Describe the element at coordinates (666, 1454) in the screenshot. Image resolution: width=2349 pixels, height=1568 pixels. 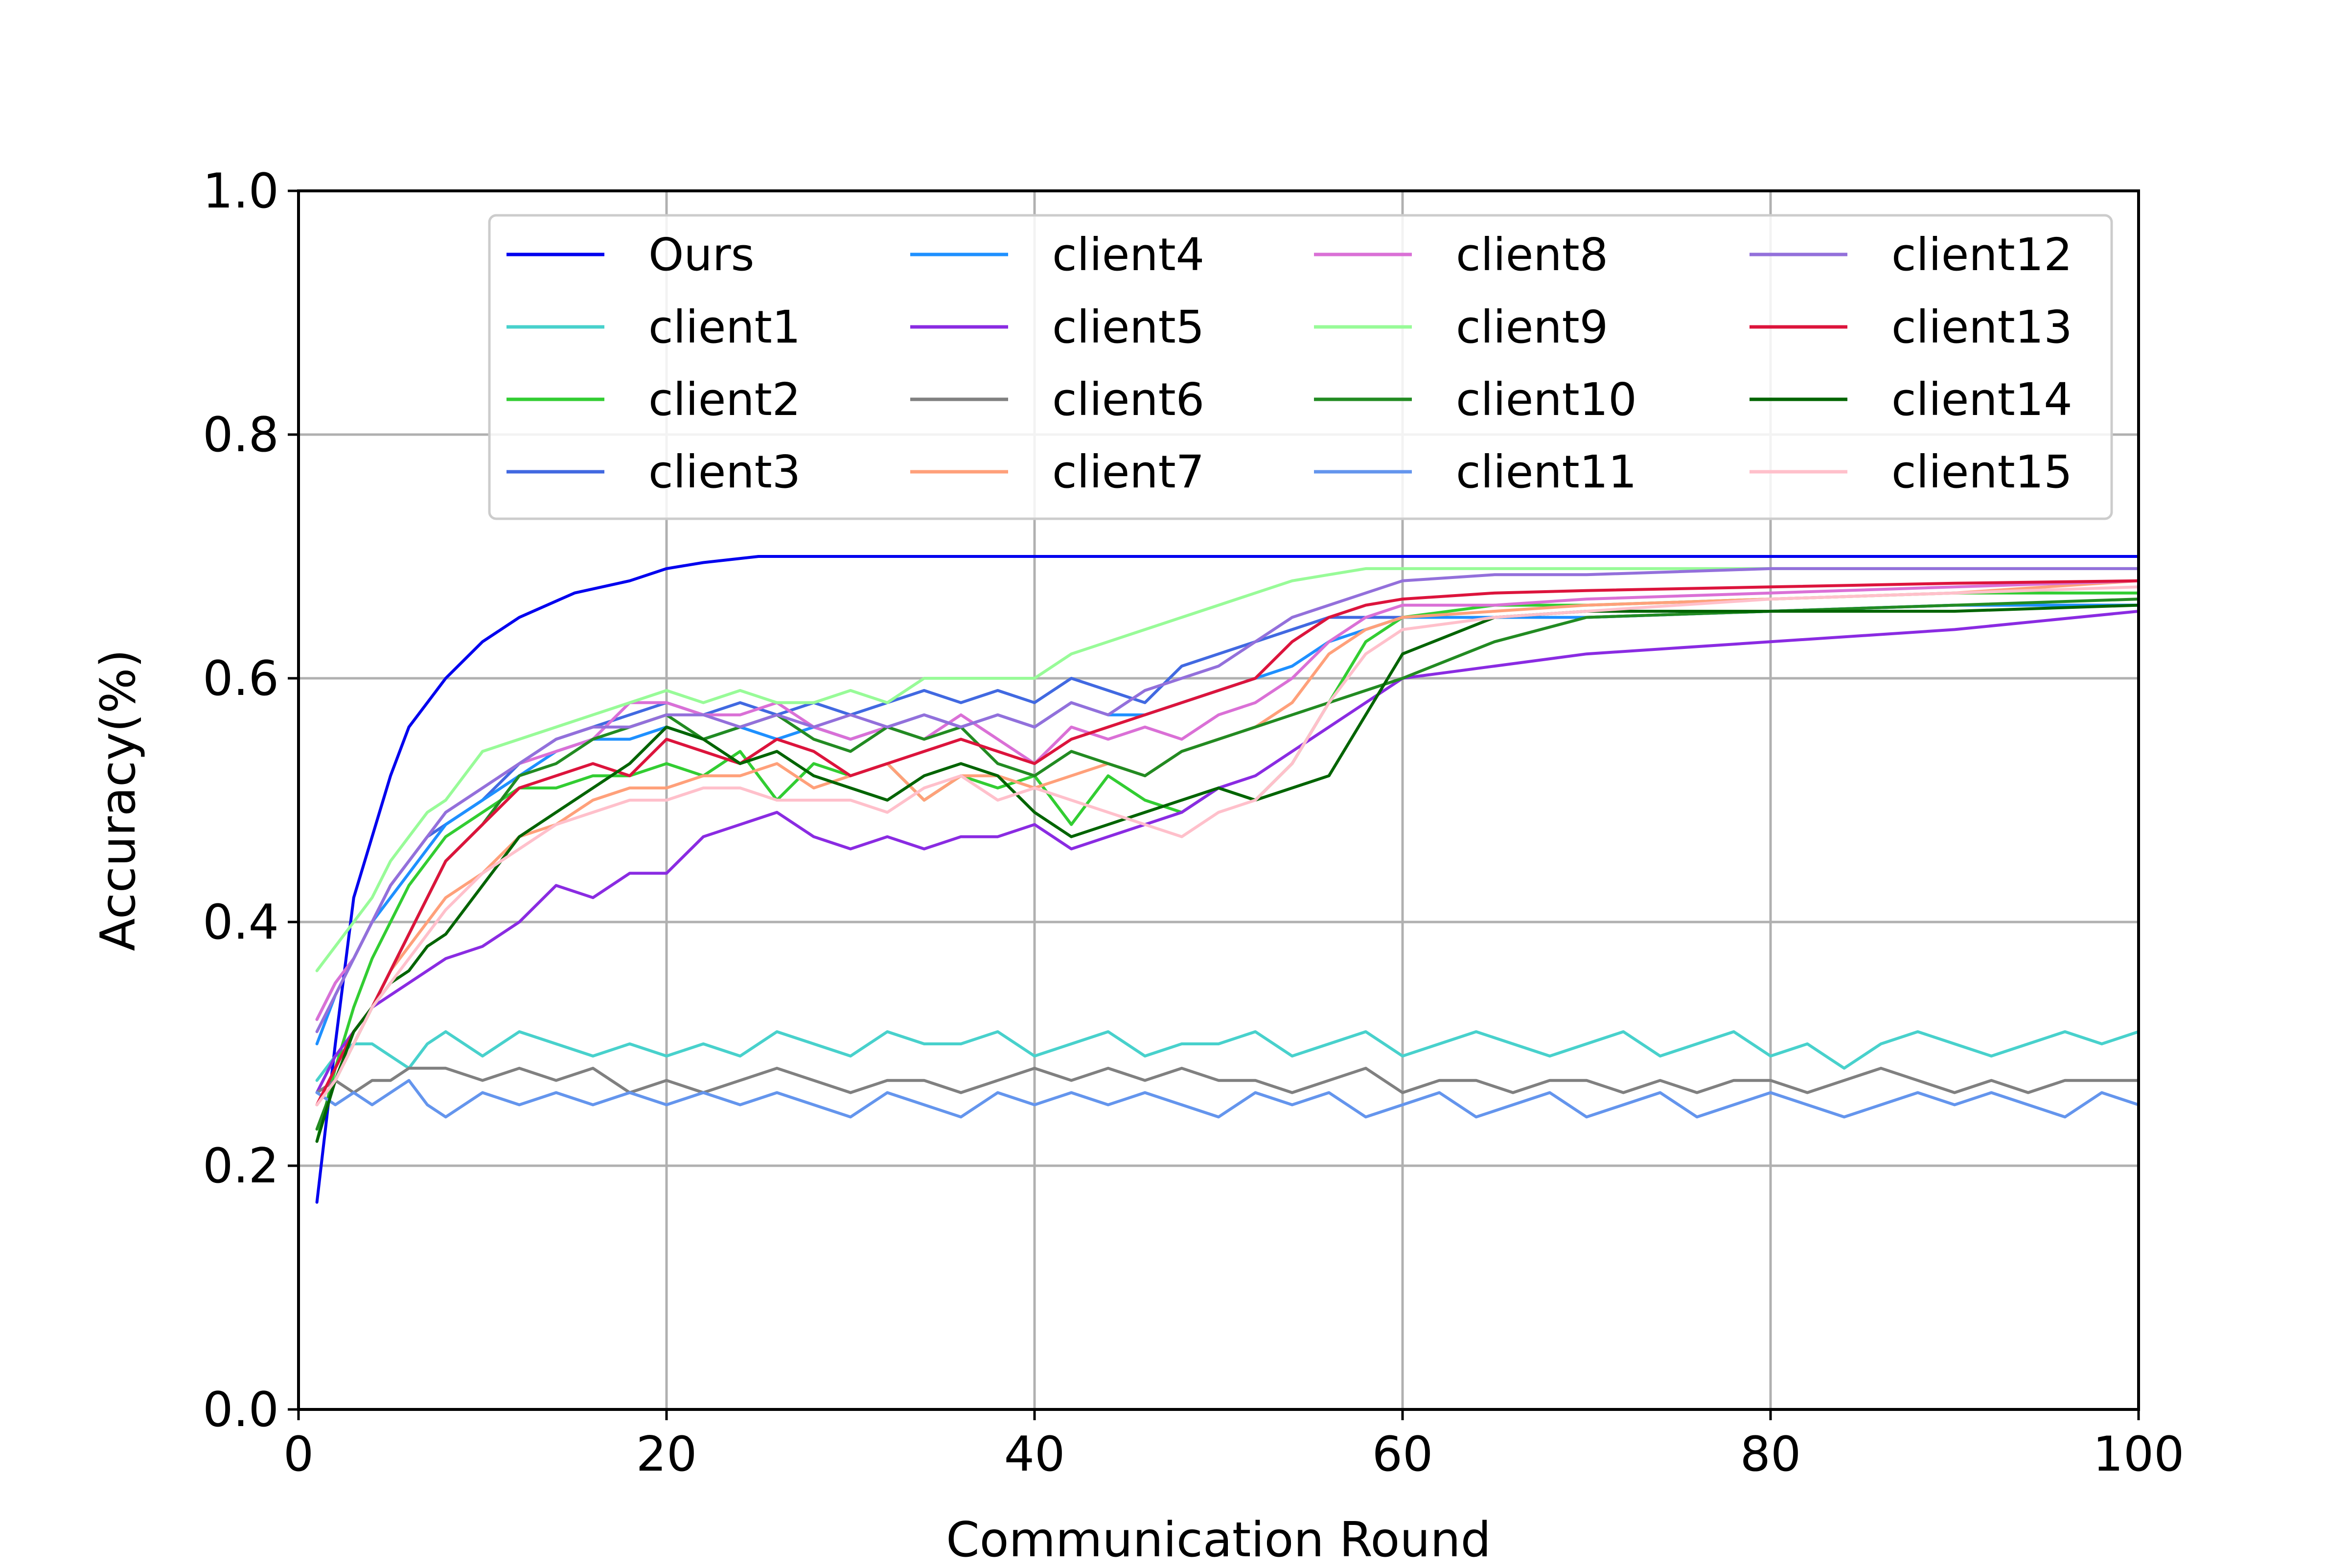
I see `x-tick-label: 20` at that location.